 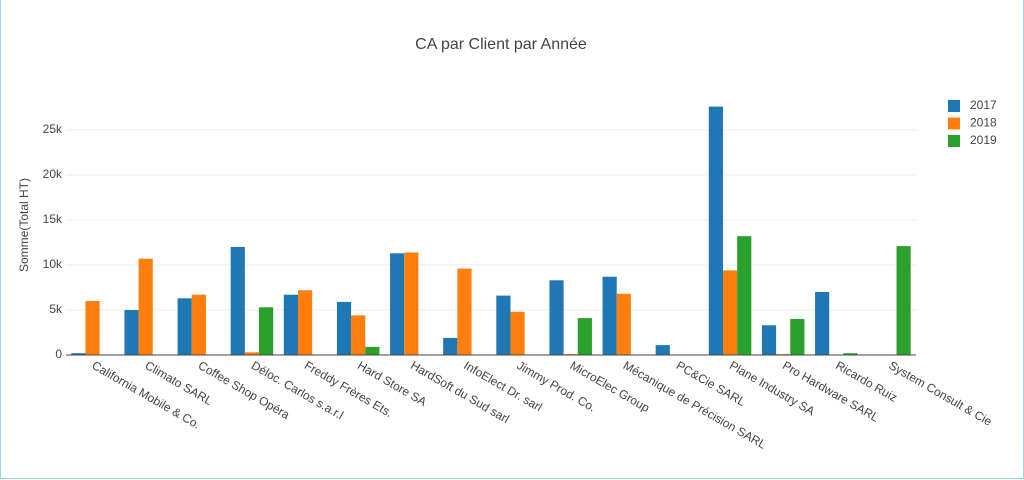 What do you see at coordinates (297, 390) in the screenshot?
I see `x-tick-label: Déloc. Carlos s.a.r.l` at bounding box center [297, 390].